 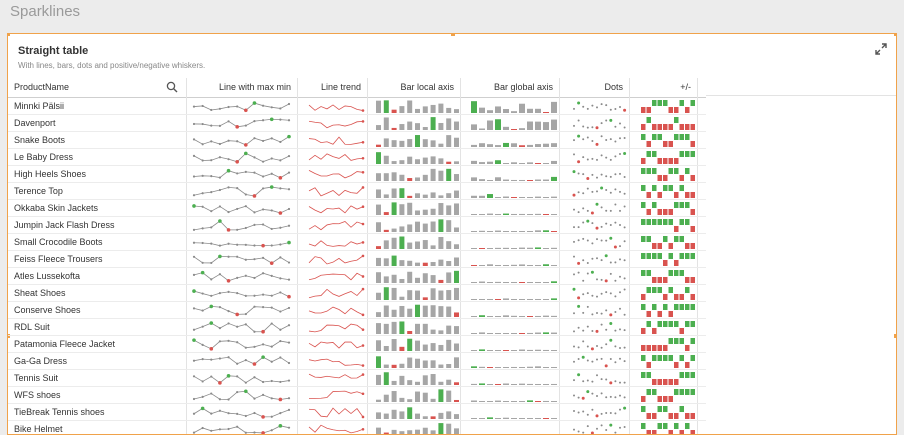 I want to click on header-bar-local: Bar local axis, so click(x=427, y=87).